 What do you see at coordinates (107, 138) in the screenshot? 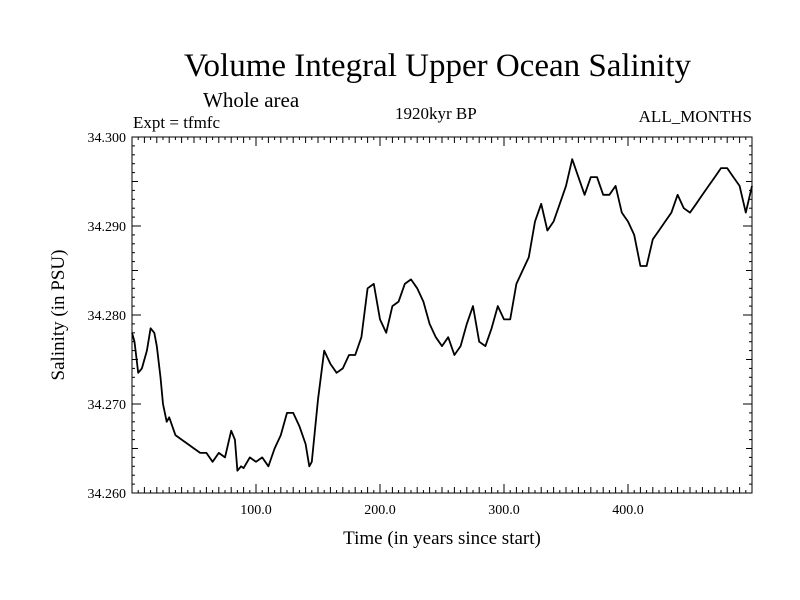
I see `y-tick-label: 34.300` at bounding box center [107, 138].